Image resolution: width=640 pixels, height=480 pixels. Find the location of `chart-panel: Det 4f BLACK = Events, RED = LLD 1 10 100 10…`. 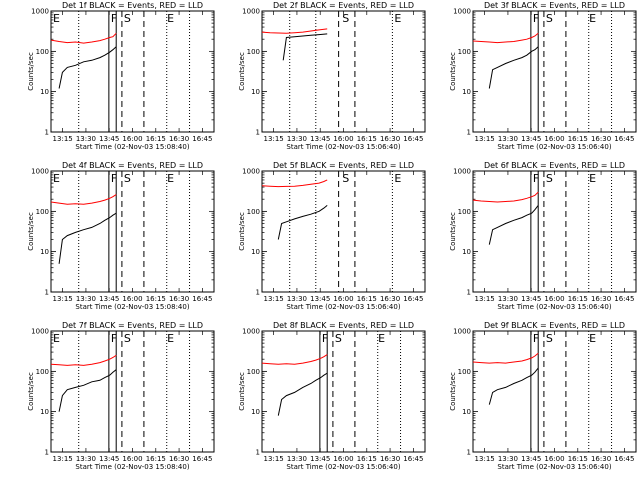

chart-panel: Det 4f BLACK = Events, RED = LLD 1 10 100 10… is located at coordinates (121, 236).